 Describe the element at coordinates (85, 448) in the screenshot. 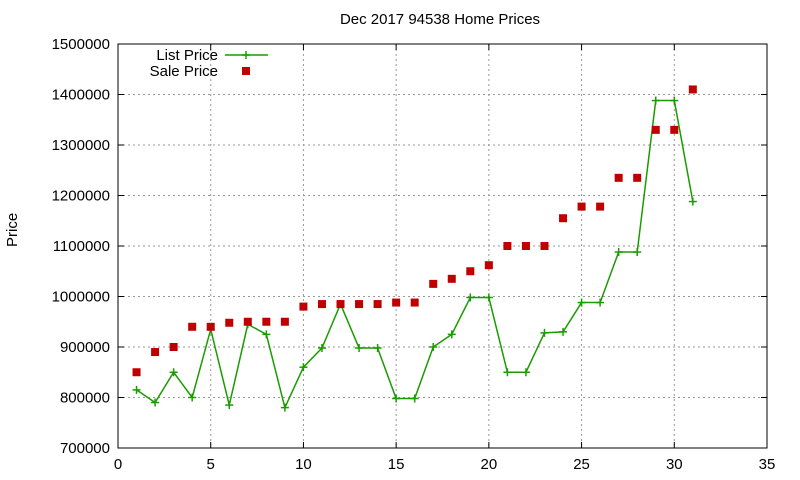

I see `y-tick-label: 700000` at that location.